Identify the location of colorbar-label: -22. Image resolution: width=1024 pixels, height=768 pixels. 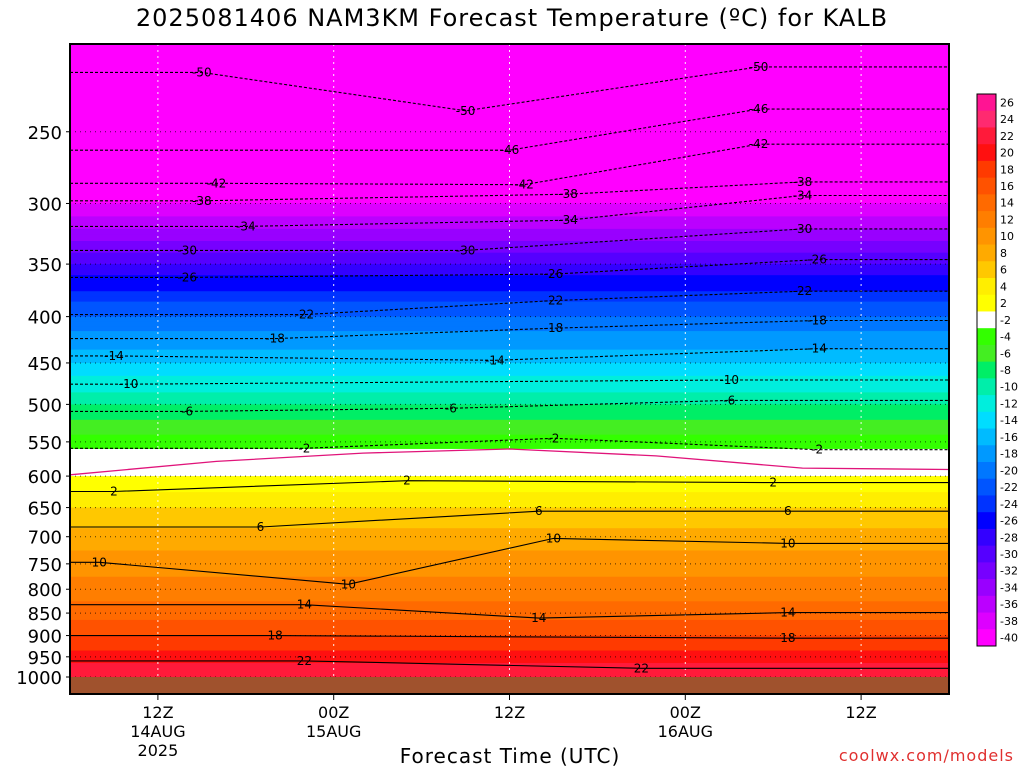
(1009, 487).